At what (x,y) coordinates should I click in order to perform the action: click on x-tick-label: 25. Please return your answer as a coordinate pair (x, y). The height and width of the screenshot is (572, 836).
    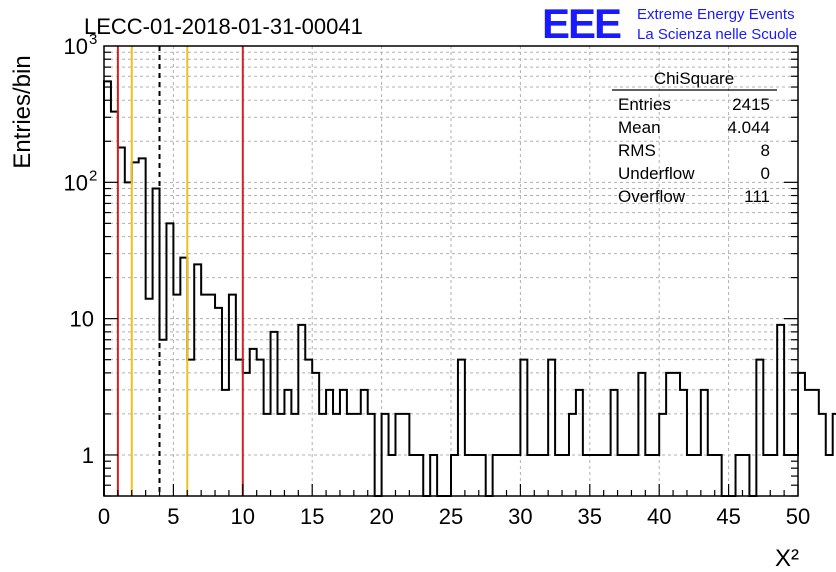
    Looking at the image, I should click on (451, 516).